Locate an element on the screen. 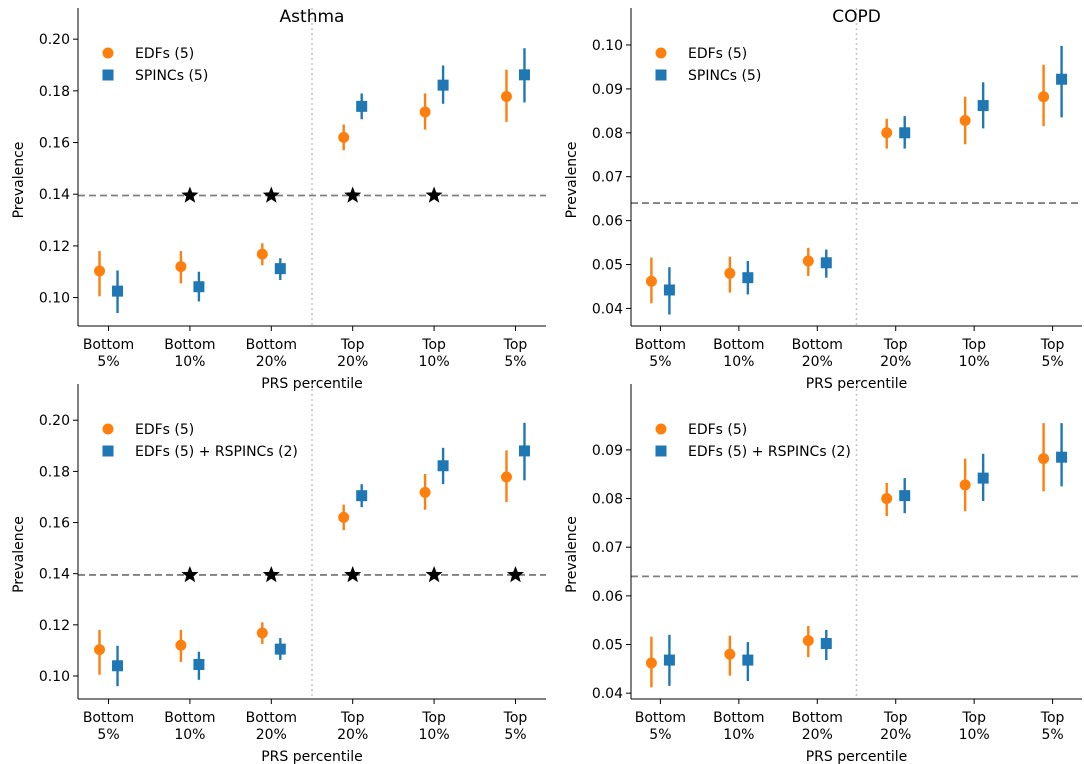 The image size is (1084, 764). x-tick-label: Top 5% is located at coordinates (1052, 353).